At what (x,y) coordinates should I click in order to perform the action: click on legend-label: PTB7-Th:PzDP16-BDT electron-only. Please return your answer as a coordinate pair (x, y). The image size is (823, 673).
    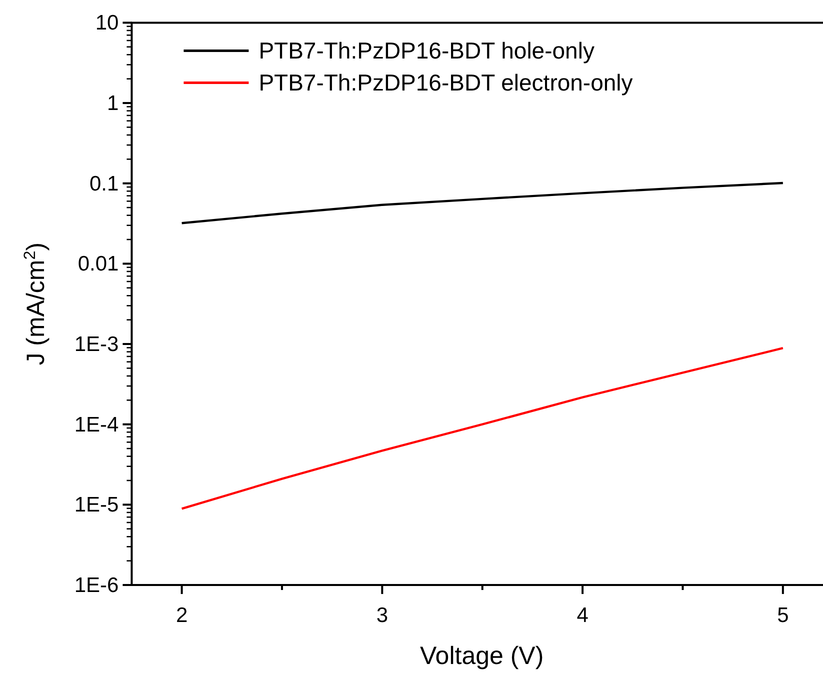
    Looking at the image, I should click on (446, 83).